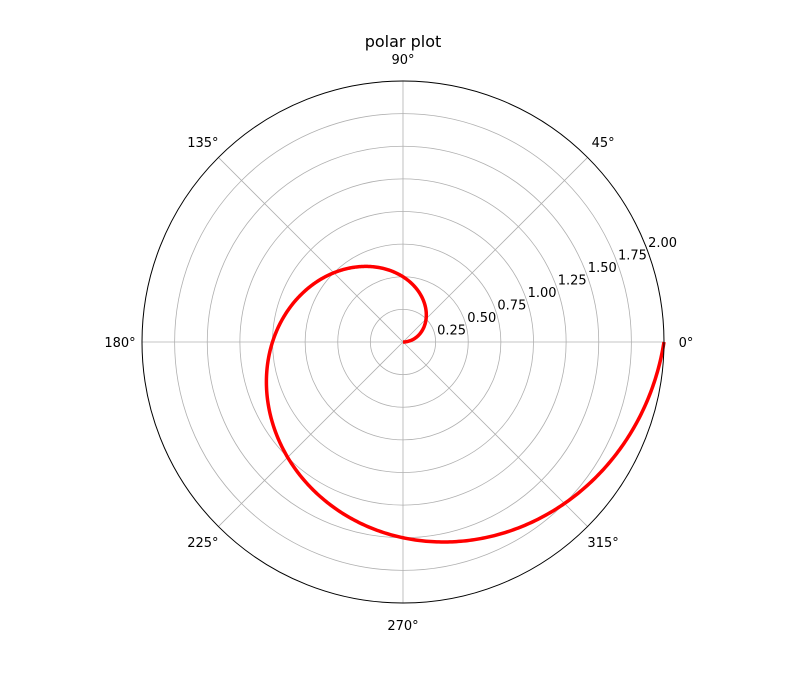 This screenshot has width=787, height=680. Describe the element at coordinates (119, 343) in the screenshot. I see `theta-tick-label: 180°` at that location.